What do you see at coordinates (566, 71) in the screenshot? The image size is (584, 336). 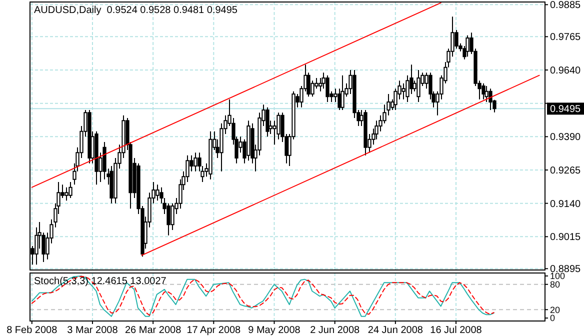 I see `y-tick-label: 0.9640` at bounding box center [566, 71].